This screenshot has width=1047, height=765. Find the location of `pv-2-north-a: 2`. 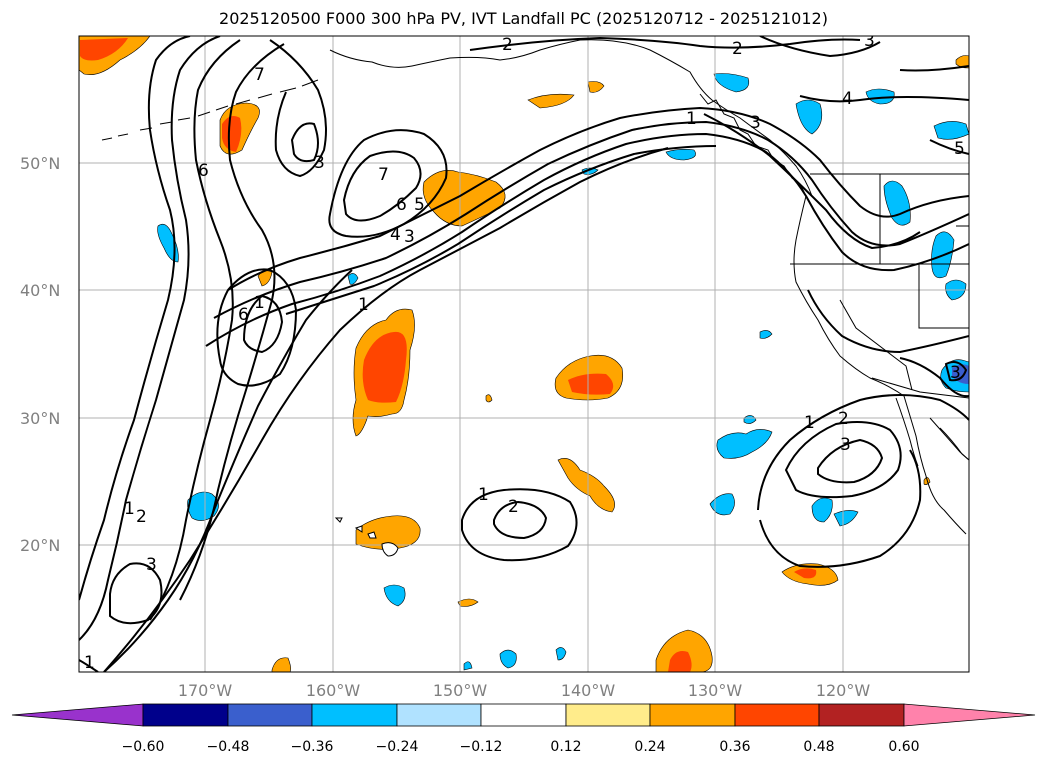

pv-2-north-a: 2 is located at coordinates (507, 45).